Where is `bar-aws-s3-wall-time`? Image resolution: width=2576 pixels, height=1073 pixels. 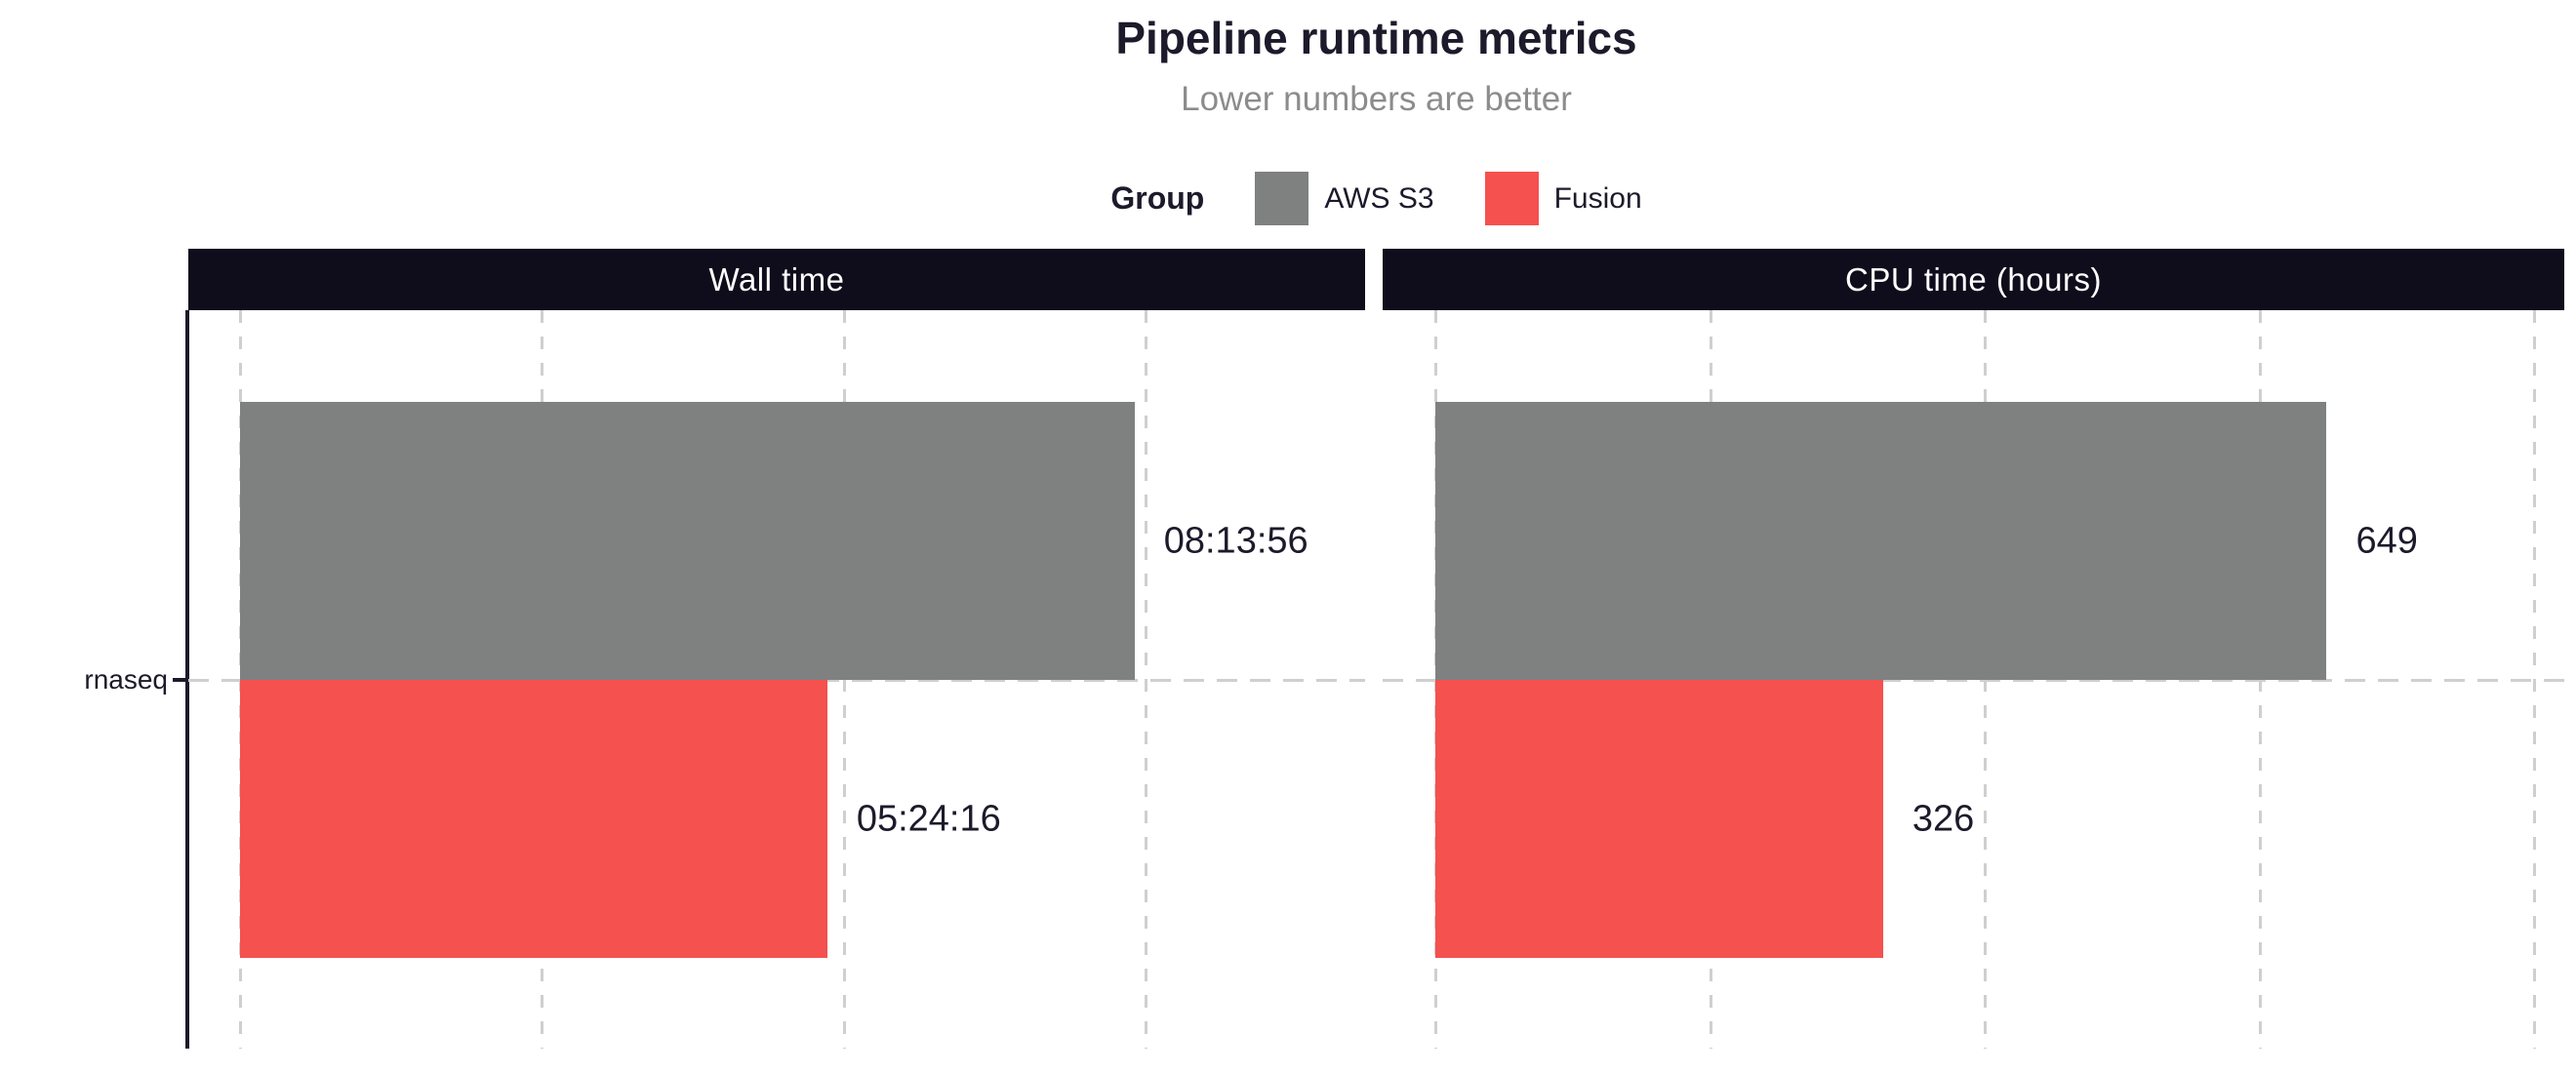
bar-aws-s3-wall-time is located at coordinates (687, 541).